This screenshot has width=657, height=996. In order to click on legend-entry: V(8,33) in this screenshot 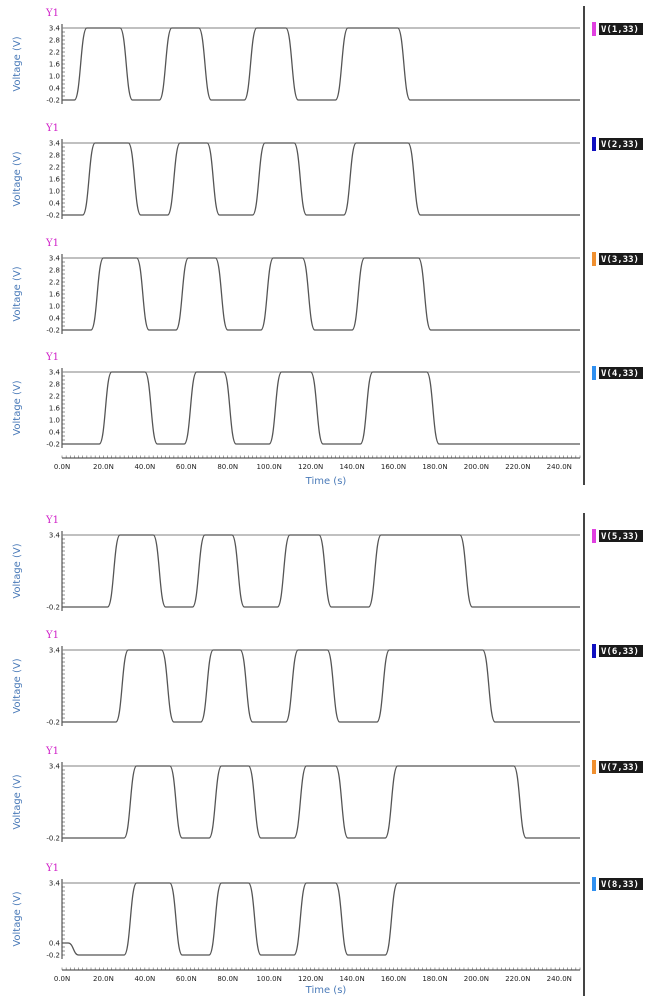, I will do `click(620, 885)`.